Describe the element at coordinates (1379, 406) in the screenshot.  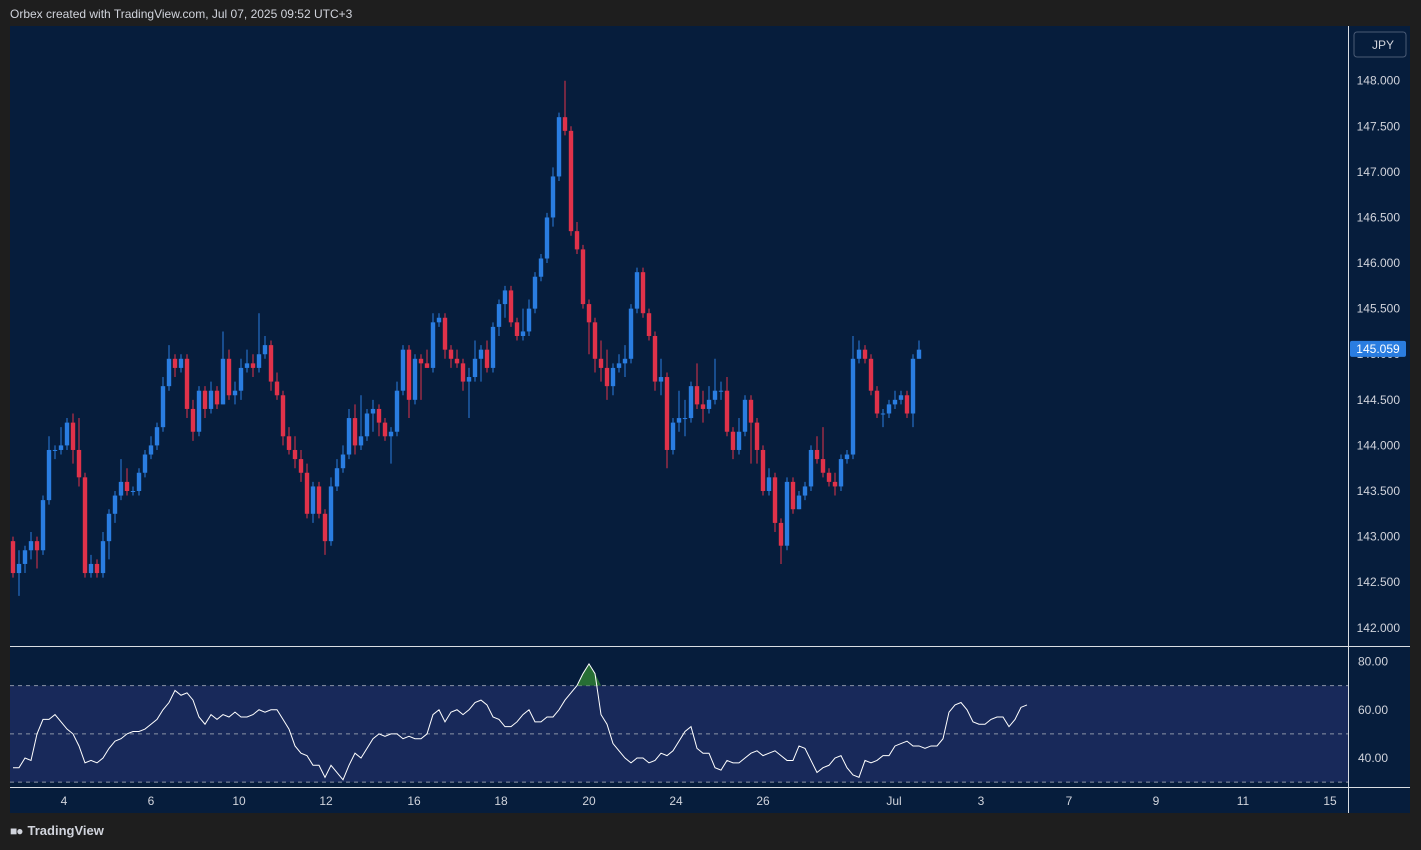
I see `price-scale-background` at that location.